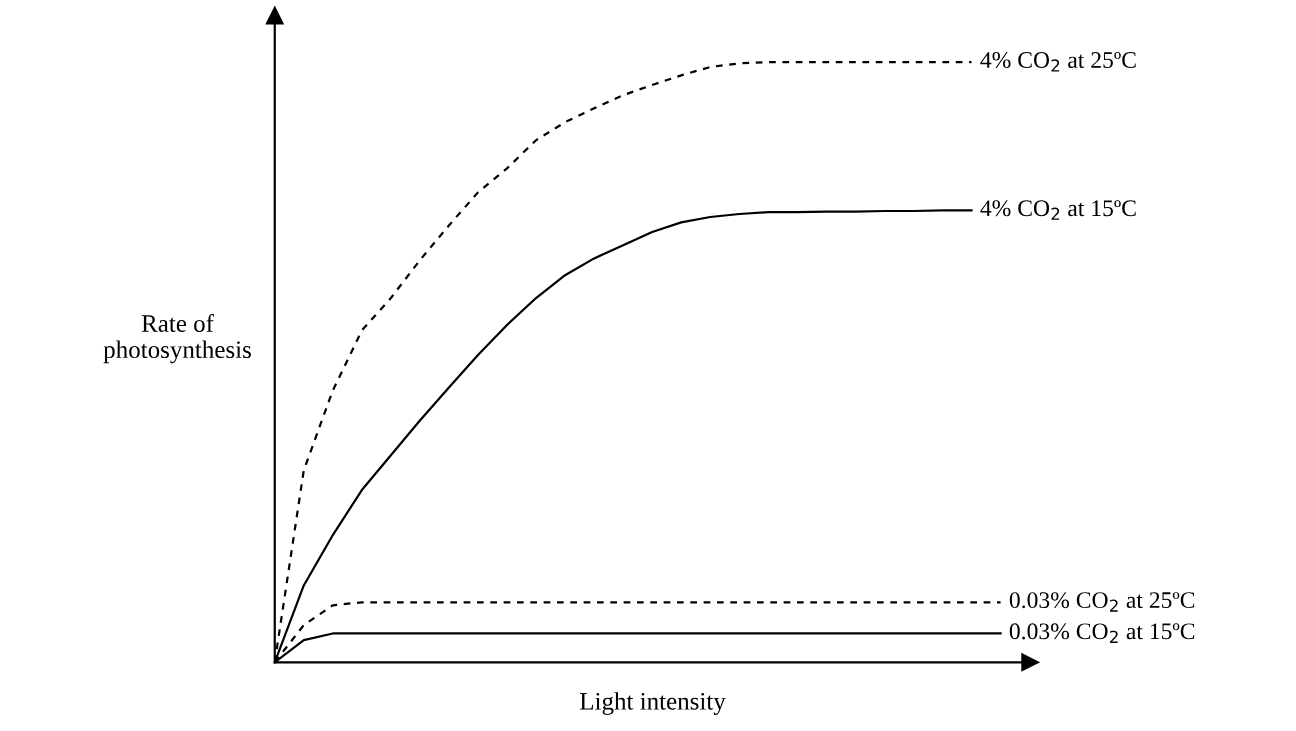 The height and width of the screenshot is (731, 1296). What do you see at coordinates (652, 703) in the screenshot?
I see `x-axis-title: Light intensity` at bounding box center [652, 703].